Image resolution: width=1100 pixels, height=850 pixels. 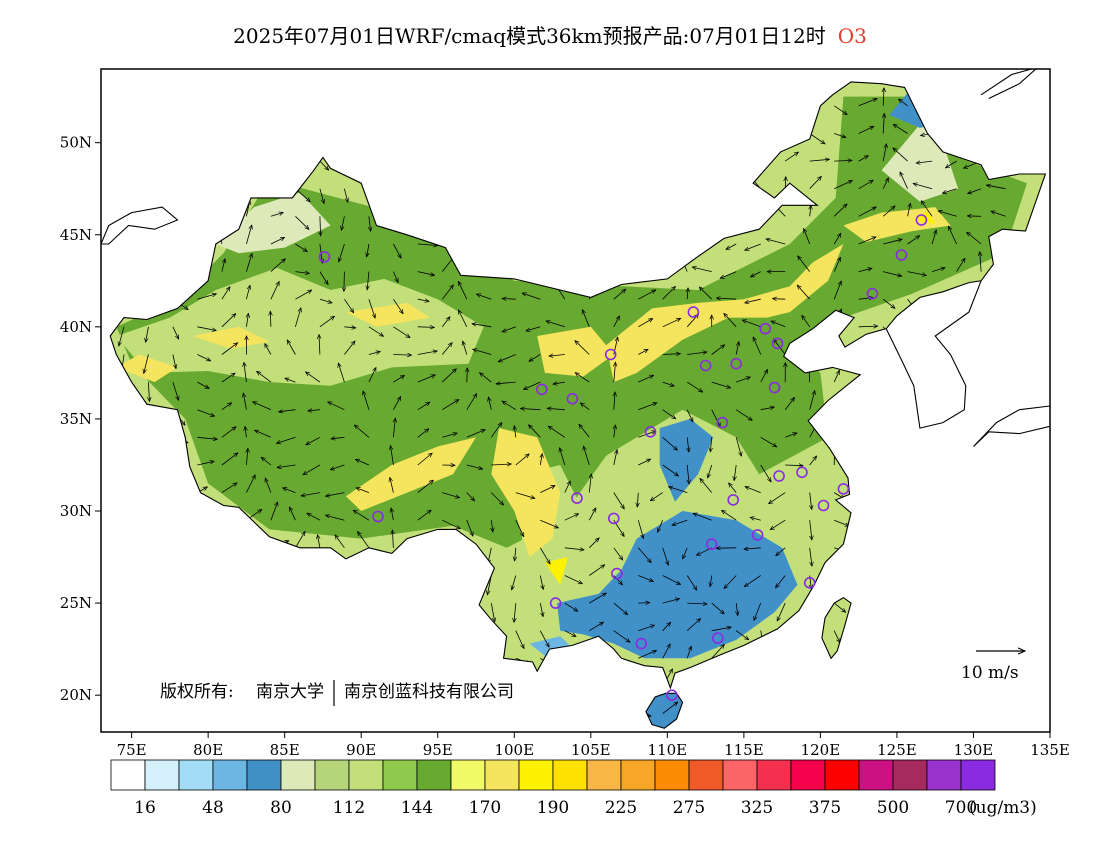 What do you see at coordinates (76, 695) in the screenshot?
I see `latitude-tick-label: 20N` at bounding box center [76, 695].